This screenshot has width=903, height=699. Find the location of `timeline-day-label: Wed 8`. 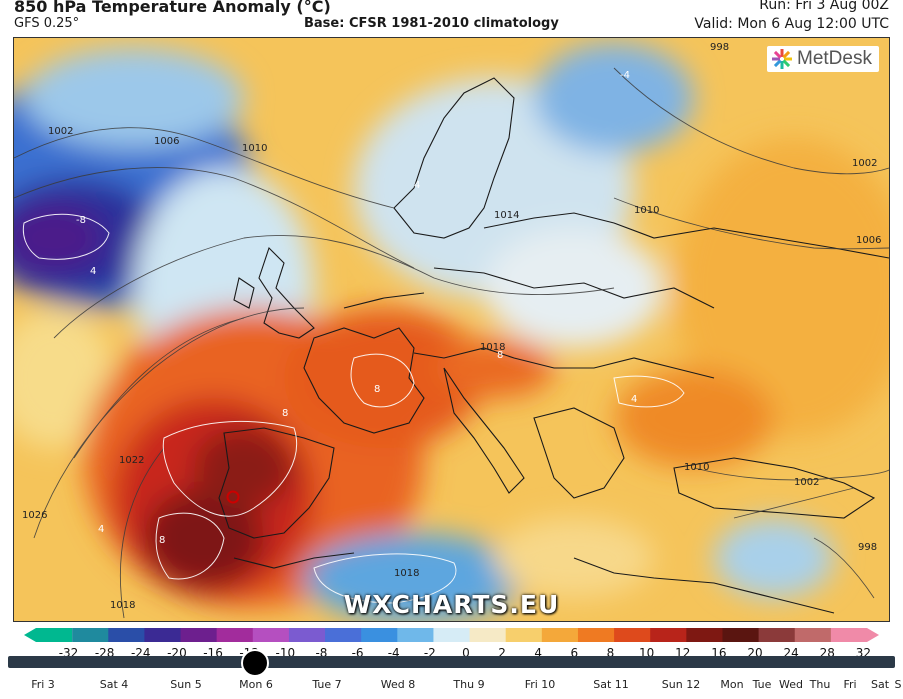

timeline-day-label: Wed 8 is located at coordinates (398, 684).